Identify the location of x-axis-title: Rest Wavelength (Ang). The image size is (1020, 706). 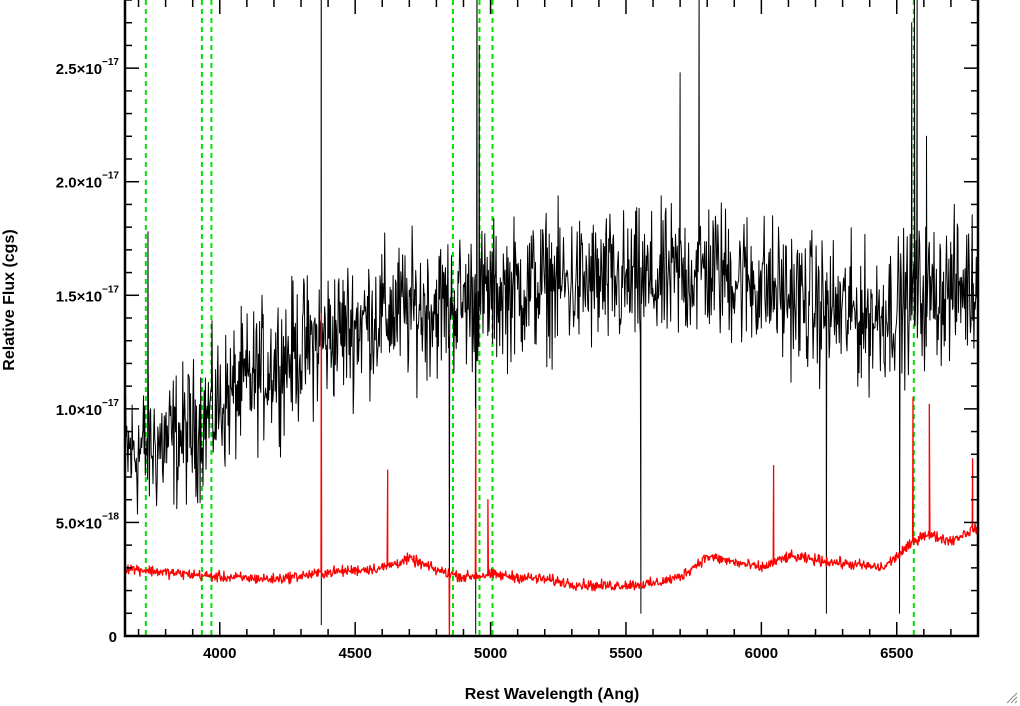
(552, 694).